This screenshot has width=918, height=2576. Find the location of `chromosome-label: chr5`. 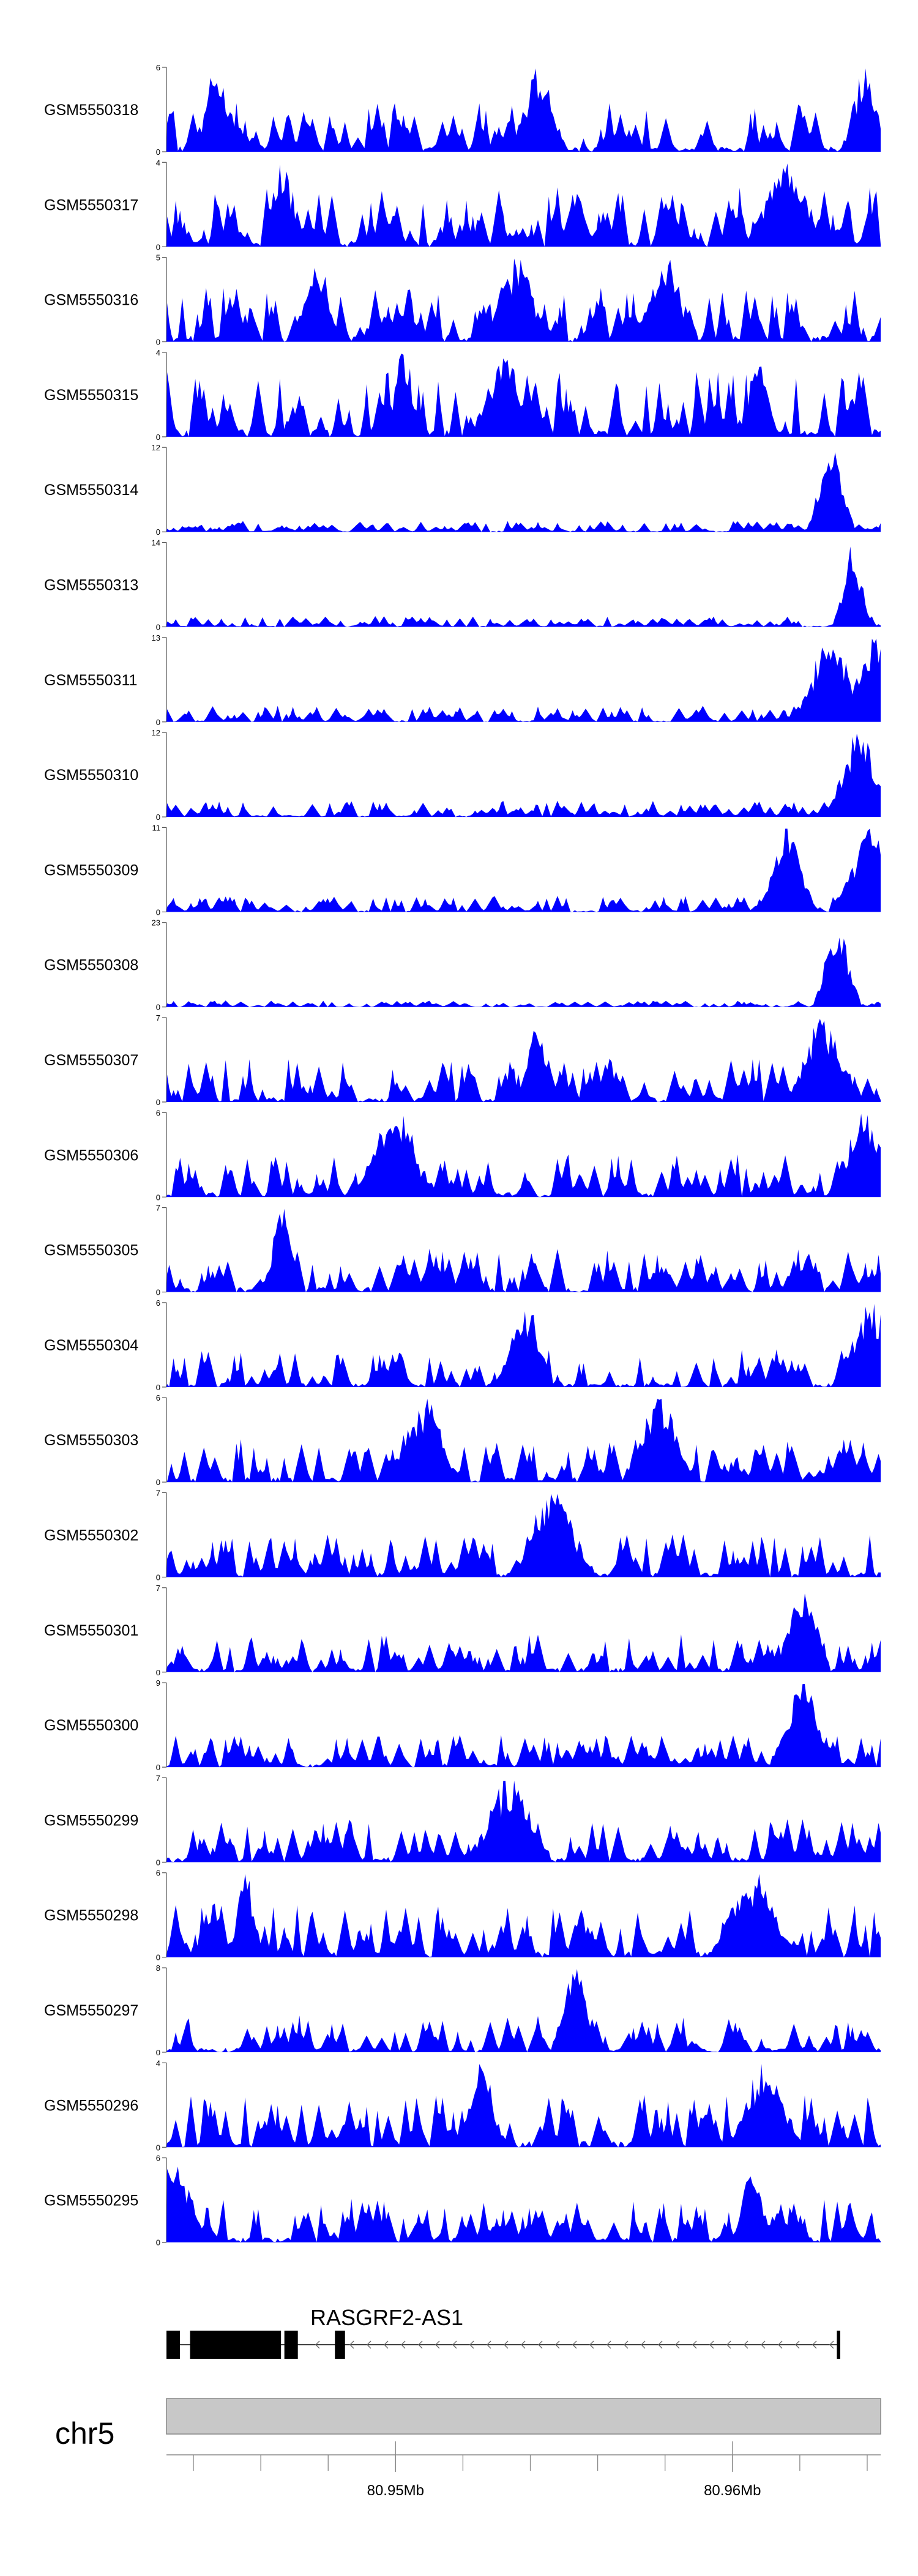

chromosome-label: chr5 is located at coordinates (84, 2434).